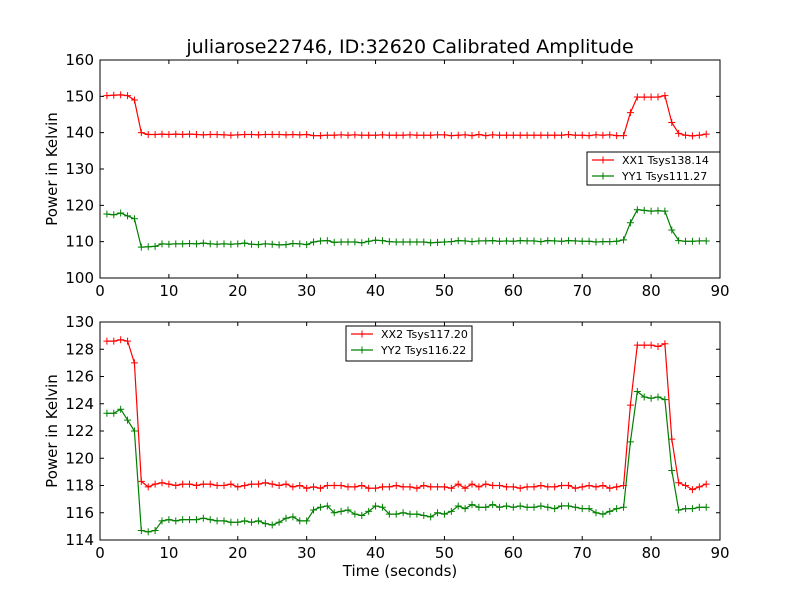  Describe the element at coordinates (444, 553) in the screenshot. I see `x-tick-label: 50` at that location.